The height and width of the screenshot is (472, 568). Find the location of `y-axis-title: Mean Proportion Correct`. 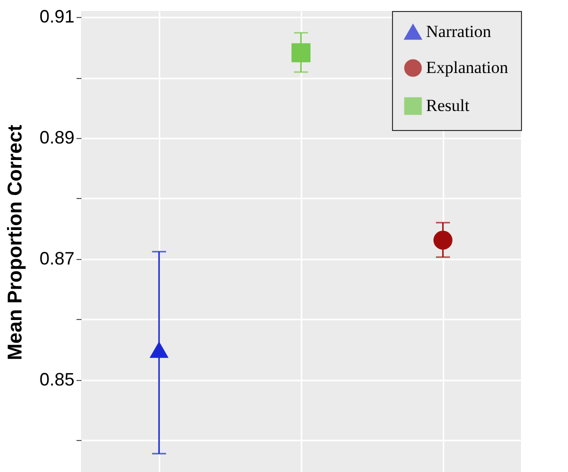

y-axis-title: Mean Proportion Correct is located at coordinates (15, 242).